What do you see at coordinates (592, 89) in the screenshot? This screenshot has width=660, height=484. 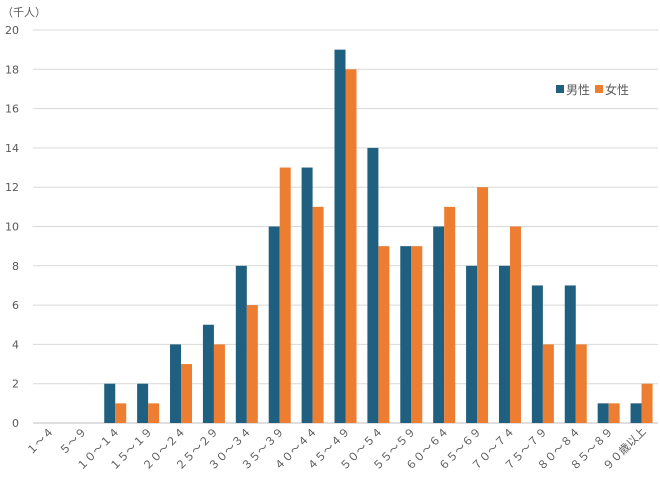 I see `legend: 男性 女性` at bounding box center [592, 89].